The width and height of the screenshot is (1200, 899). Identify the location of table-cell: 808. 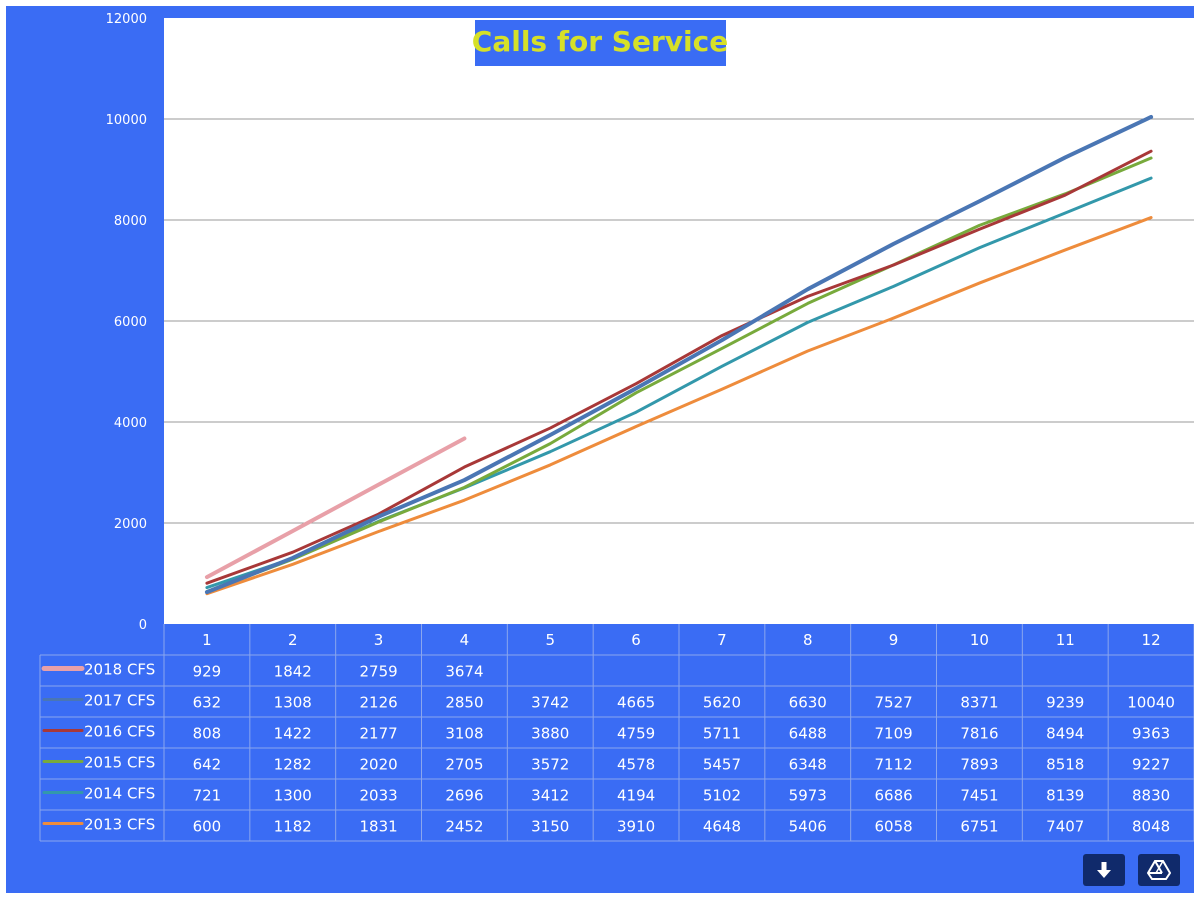
(207, 734).